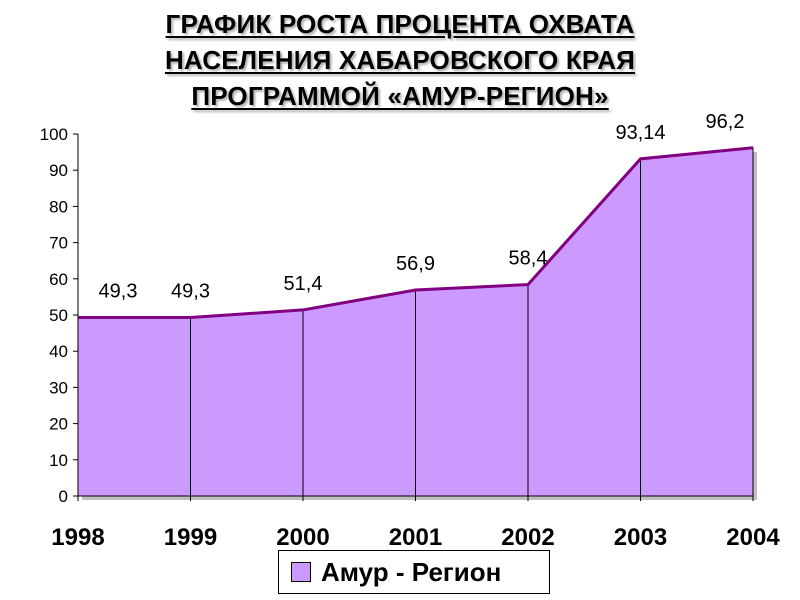 This screenshot has width=800, height=600. I want to click on y-tick-label: 10, so click(58, 460).